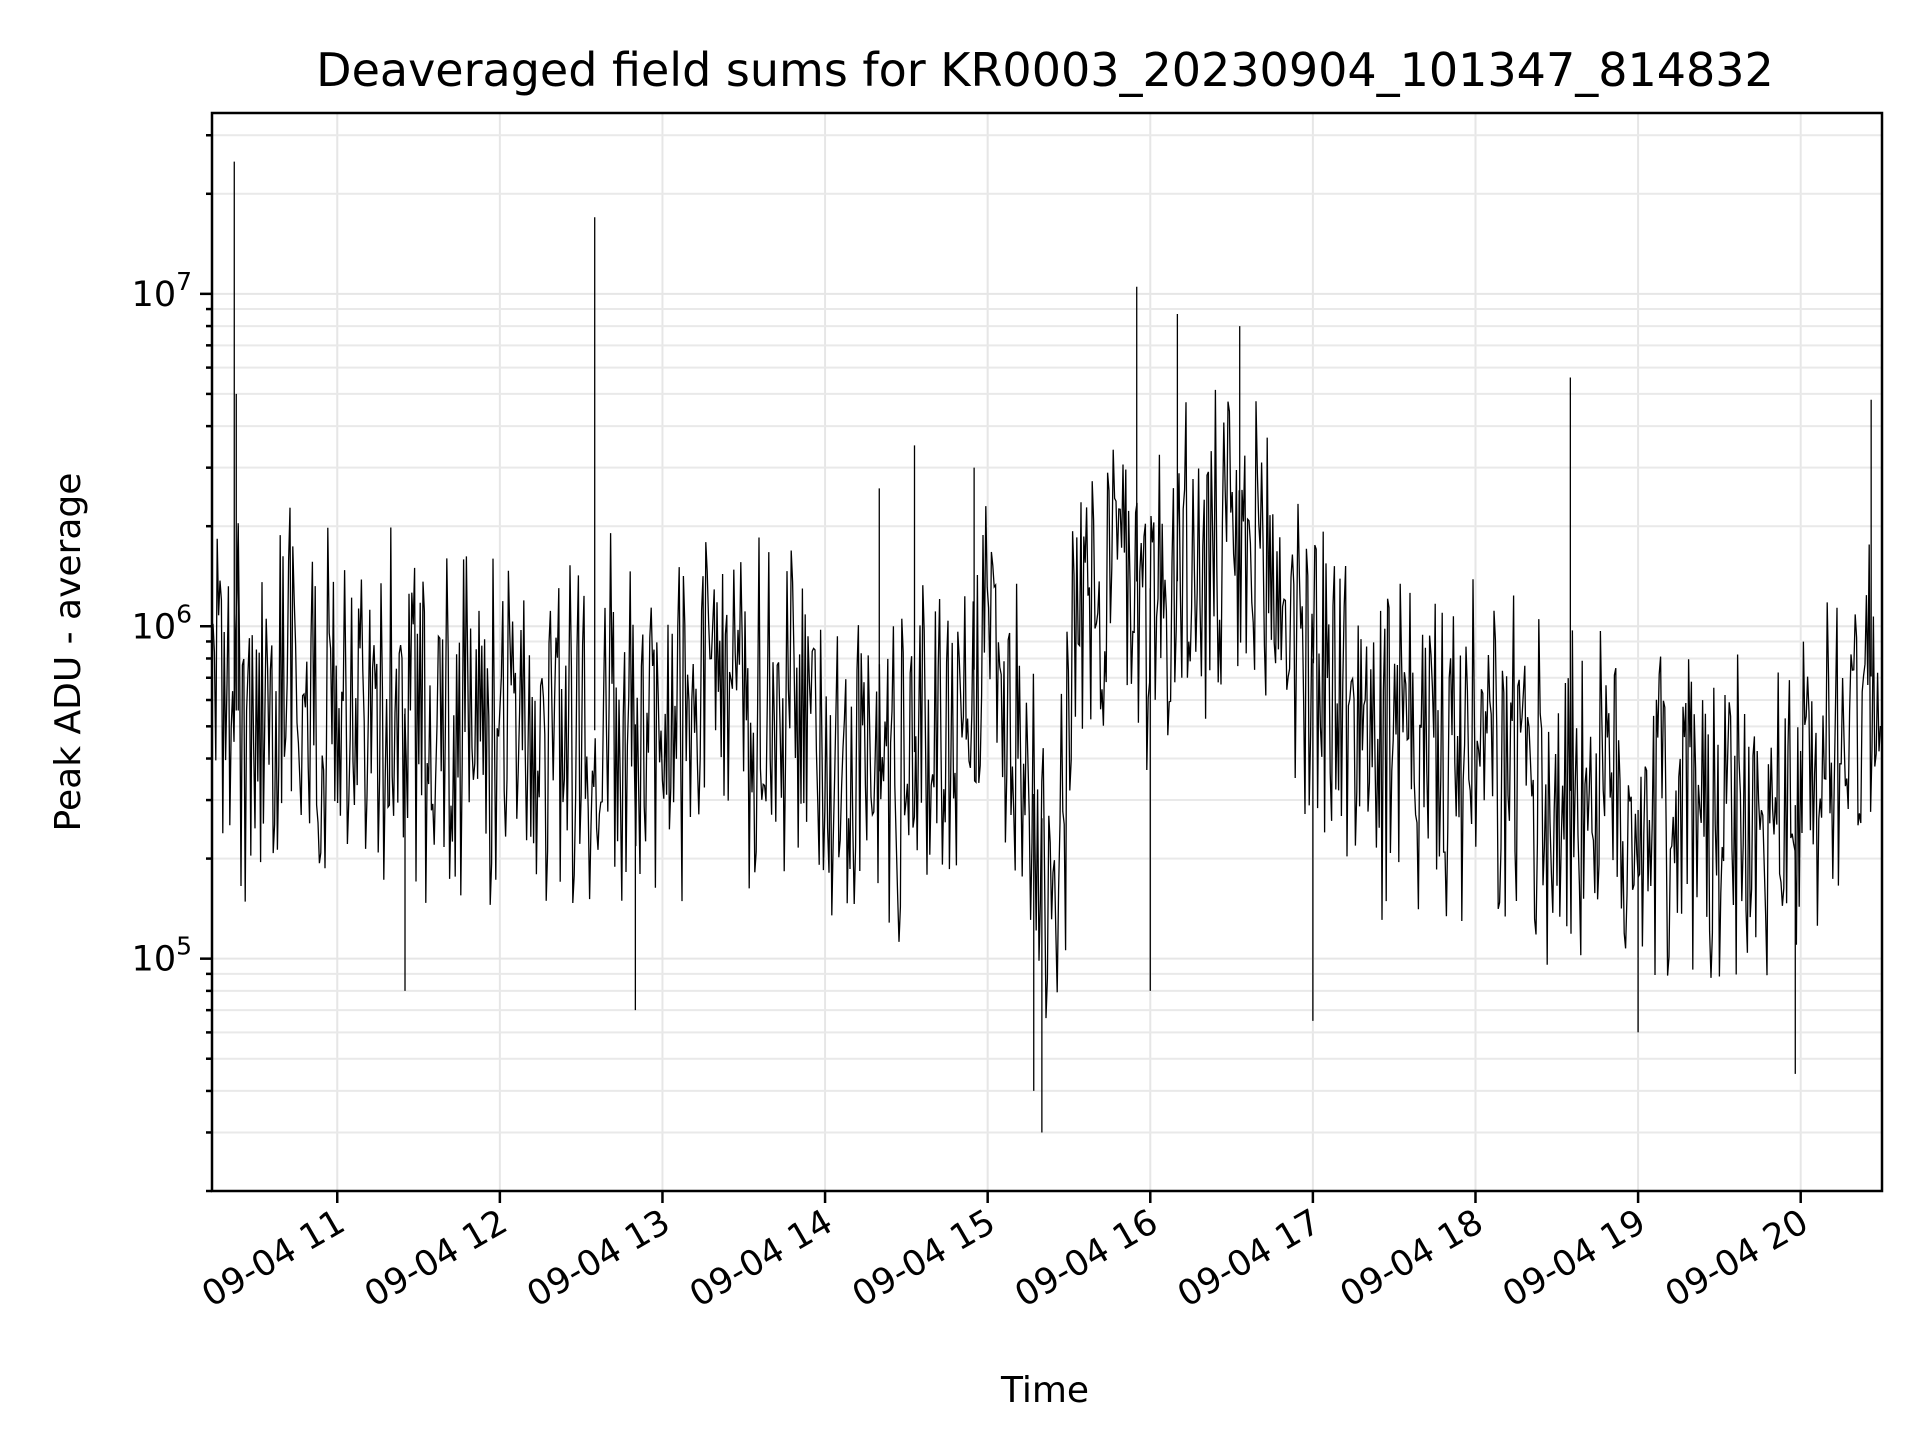 The image size is (1920, 1440). Describe the element at coordinates (1044, 1390) in the screenshot. I see `x-axis-label: Time` at that location.